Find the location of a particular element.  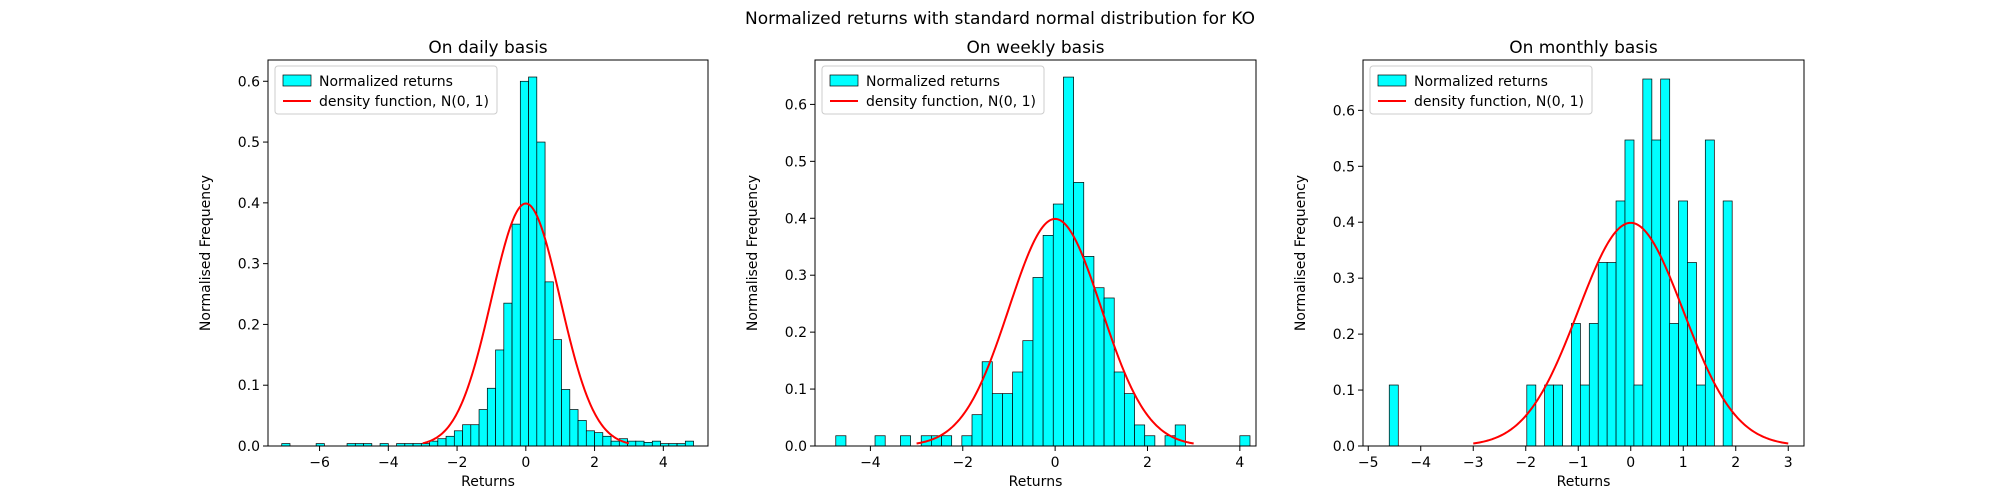

x-tick-label: 3 is located at coordinates (1788, 463).